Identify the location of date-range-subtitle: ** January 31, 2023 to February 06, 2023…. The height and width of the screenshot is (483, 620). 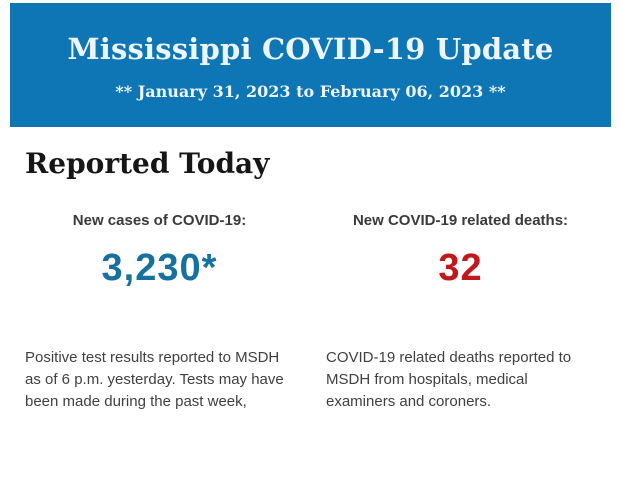
(310, 91).